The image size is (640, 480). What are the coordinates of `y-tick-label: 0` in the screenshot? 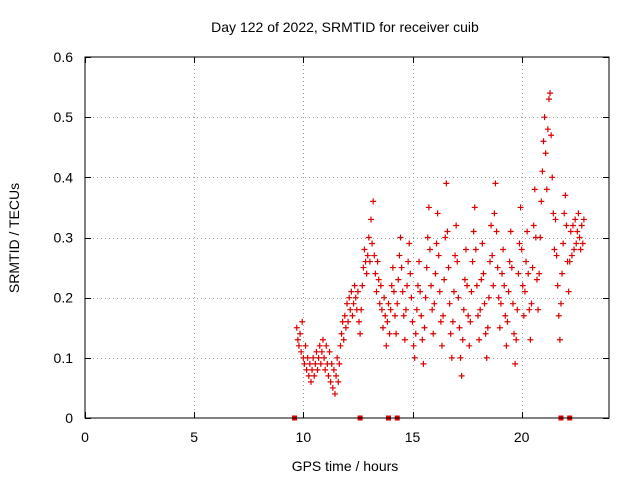 It's located at (69, 418).